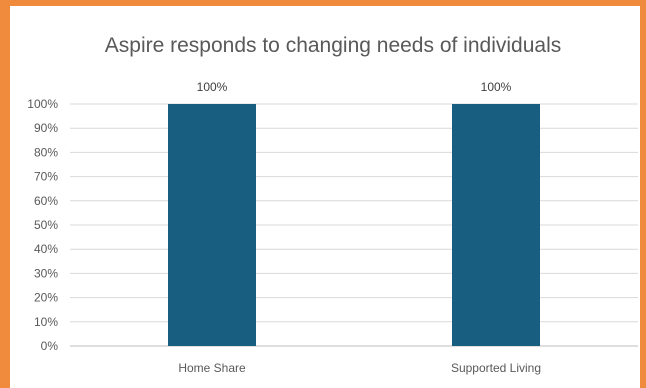 This screenshot has width=646, height=388. Describe the element at coordinates (46, 273) in the screenshot. I see `y-tick-label: 30%` at that location.